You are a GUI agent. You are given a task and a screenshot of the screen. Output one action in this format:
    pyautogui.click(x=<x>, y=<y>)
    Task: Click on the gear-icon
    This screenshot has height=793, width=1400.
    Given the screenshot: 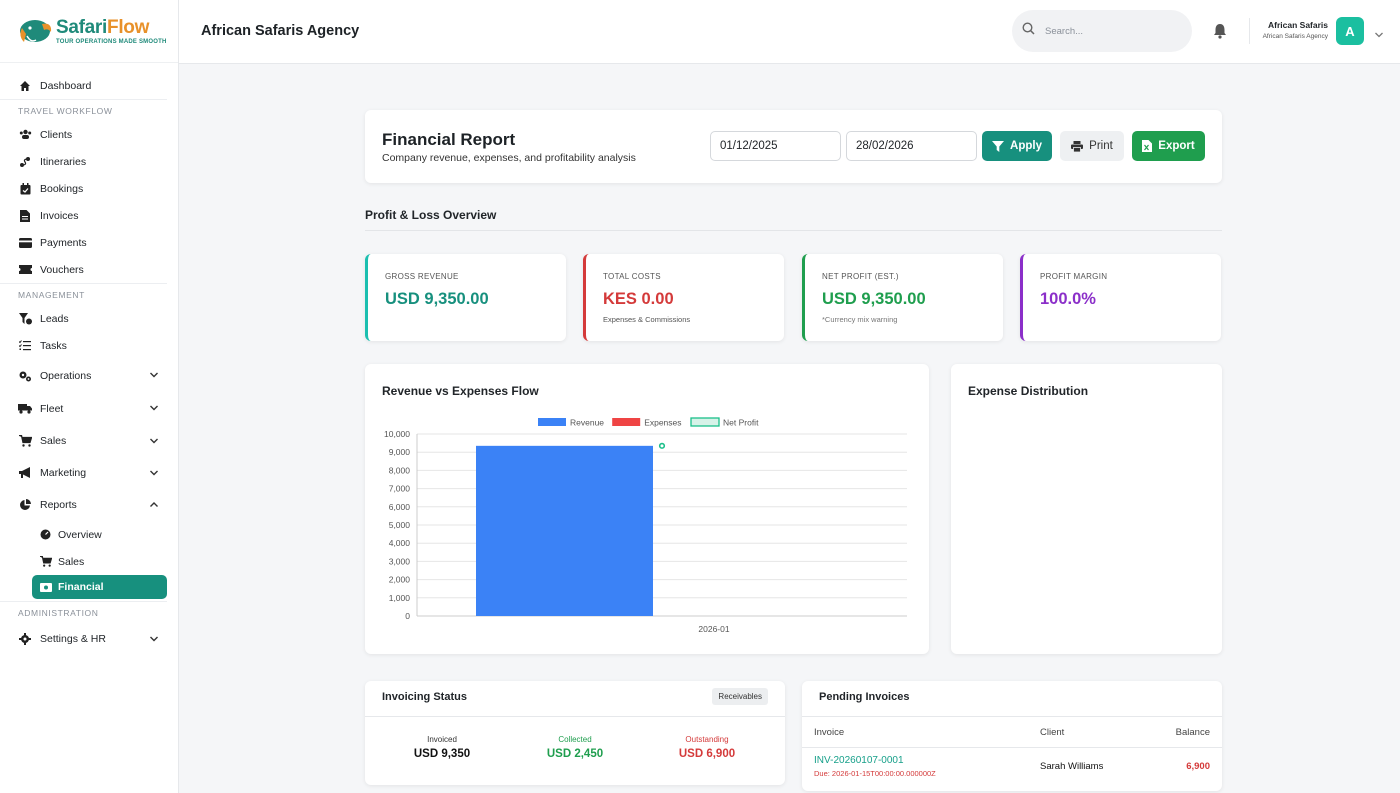 What is the action you would take?
    pyautogui.click(x=25, y=639)
    